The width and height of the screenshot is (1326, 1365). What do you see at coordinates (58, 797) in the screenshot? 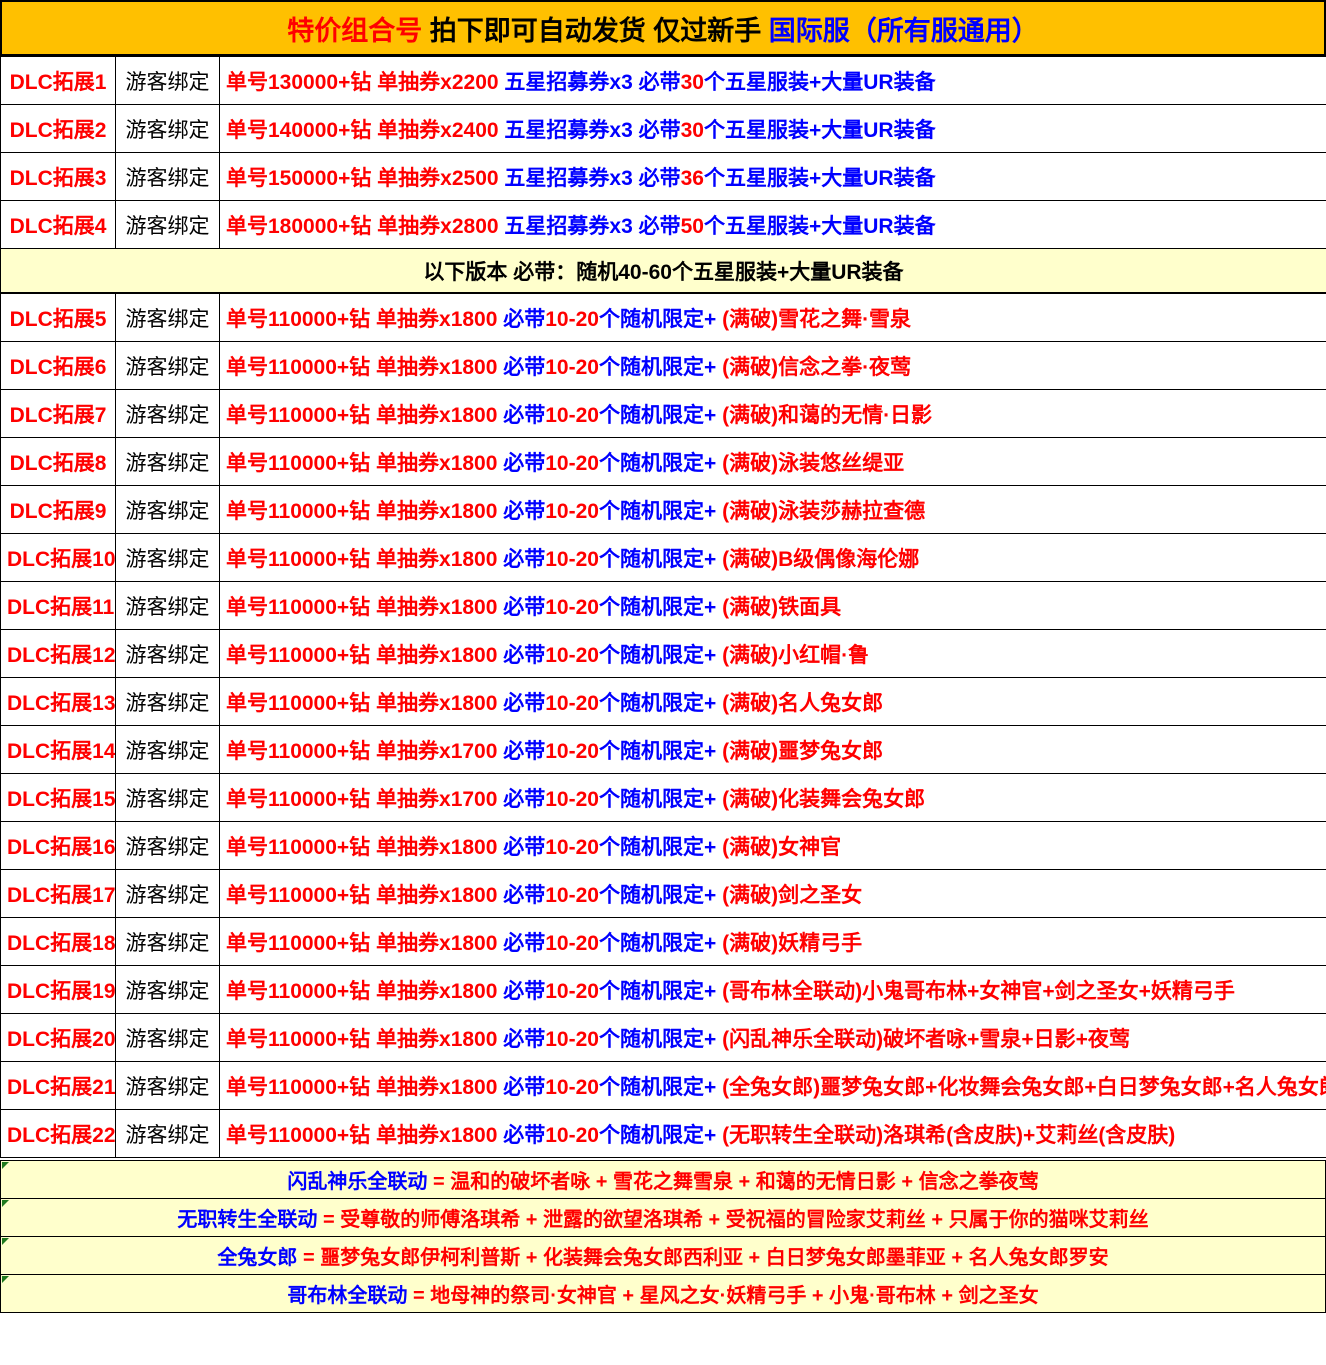
I see `package-version: DLC拓展15` at bounding box center [58, 797].